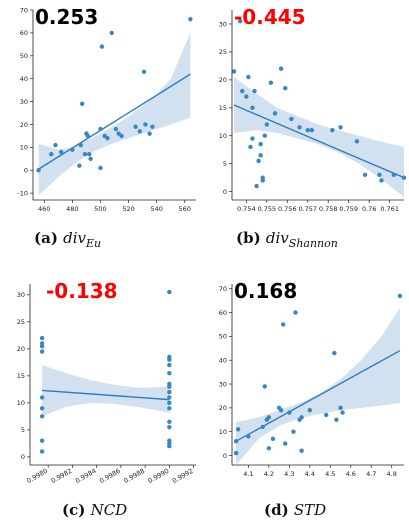 The width and height of the screenshot is (409, 525). I want to click on panel-caption: (d) STD, so click(295, 510).